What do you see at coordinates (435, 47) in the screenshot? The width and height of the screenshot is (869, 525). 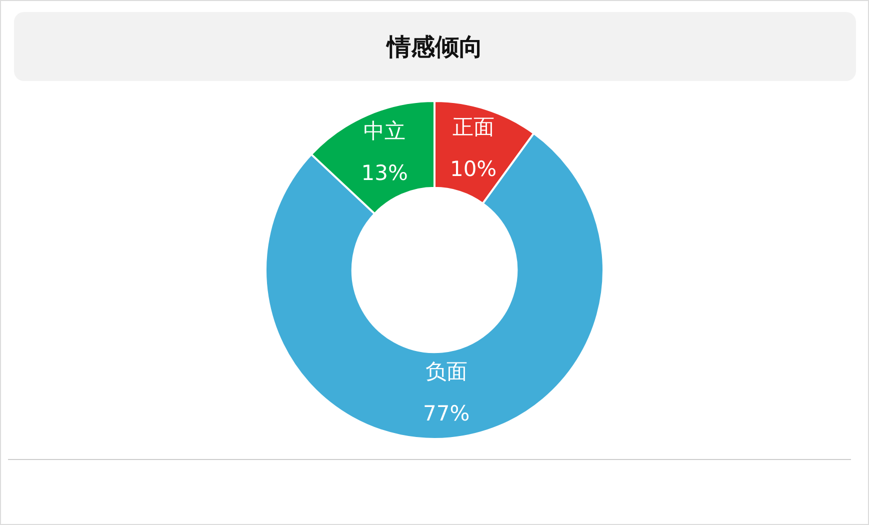 I see `chart-title: 情感倾向` at bounding box center [435, 47].